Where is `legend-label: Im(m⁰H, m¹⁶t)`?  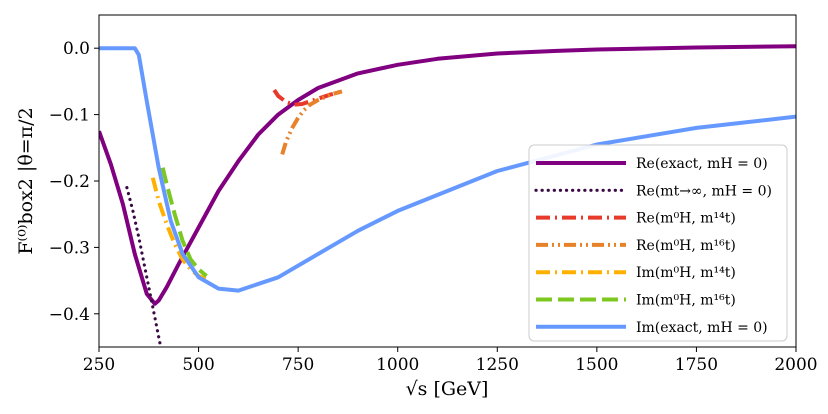
legend-label: Im(m⁰H, m¹⁶t) is located at coordinates (686, 301).